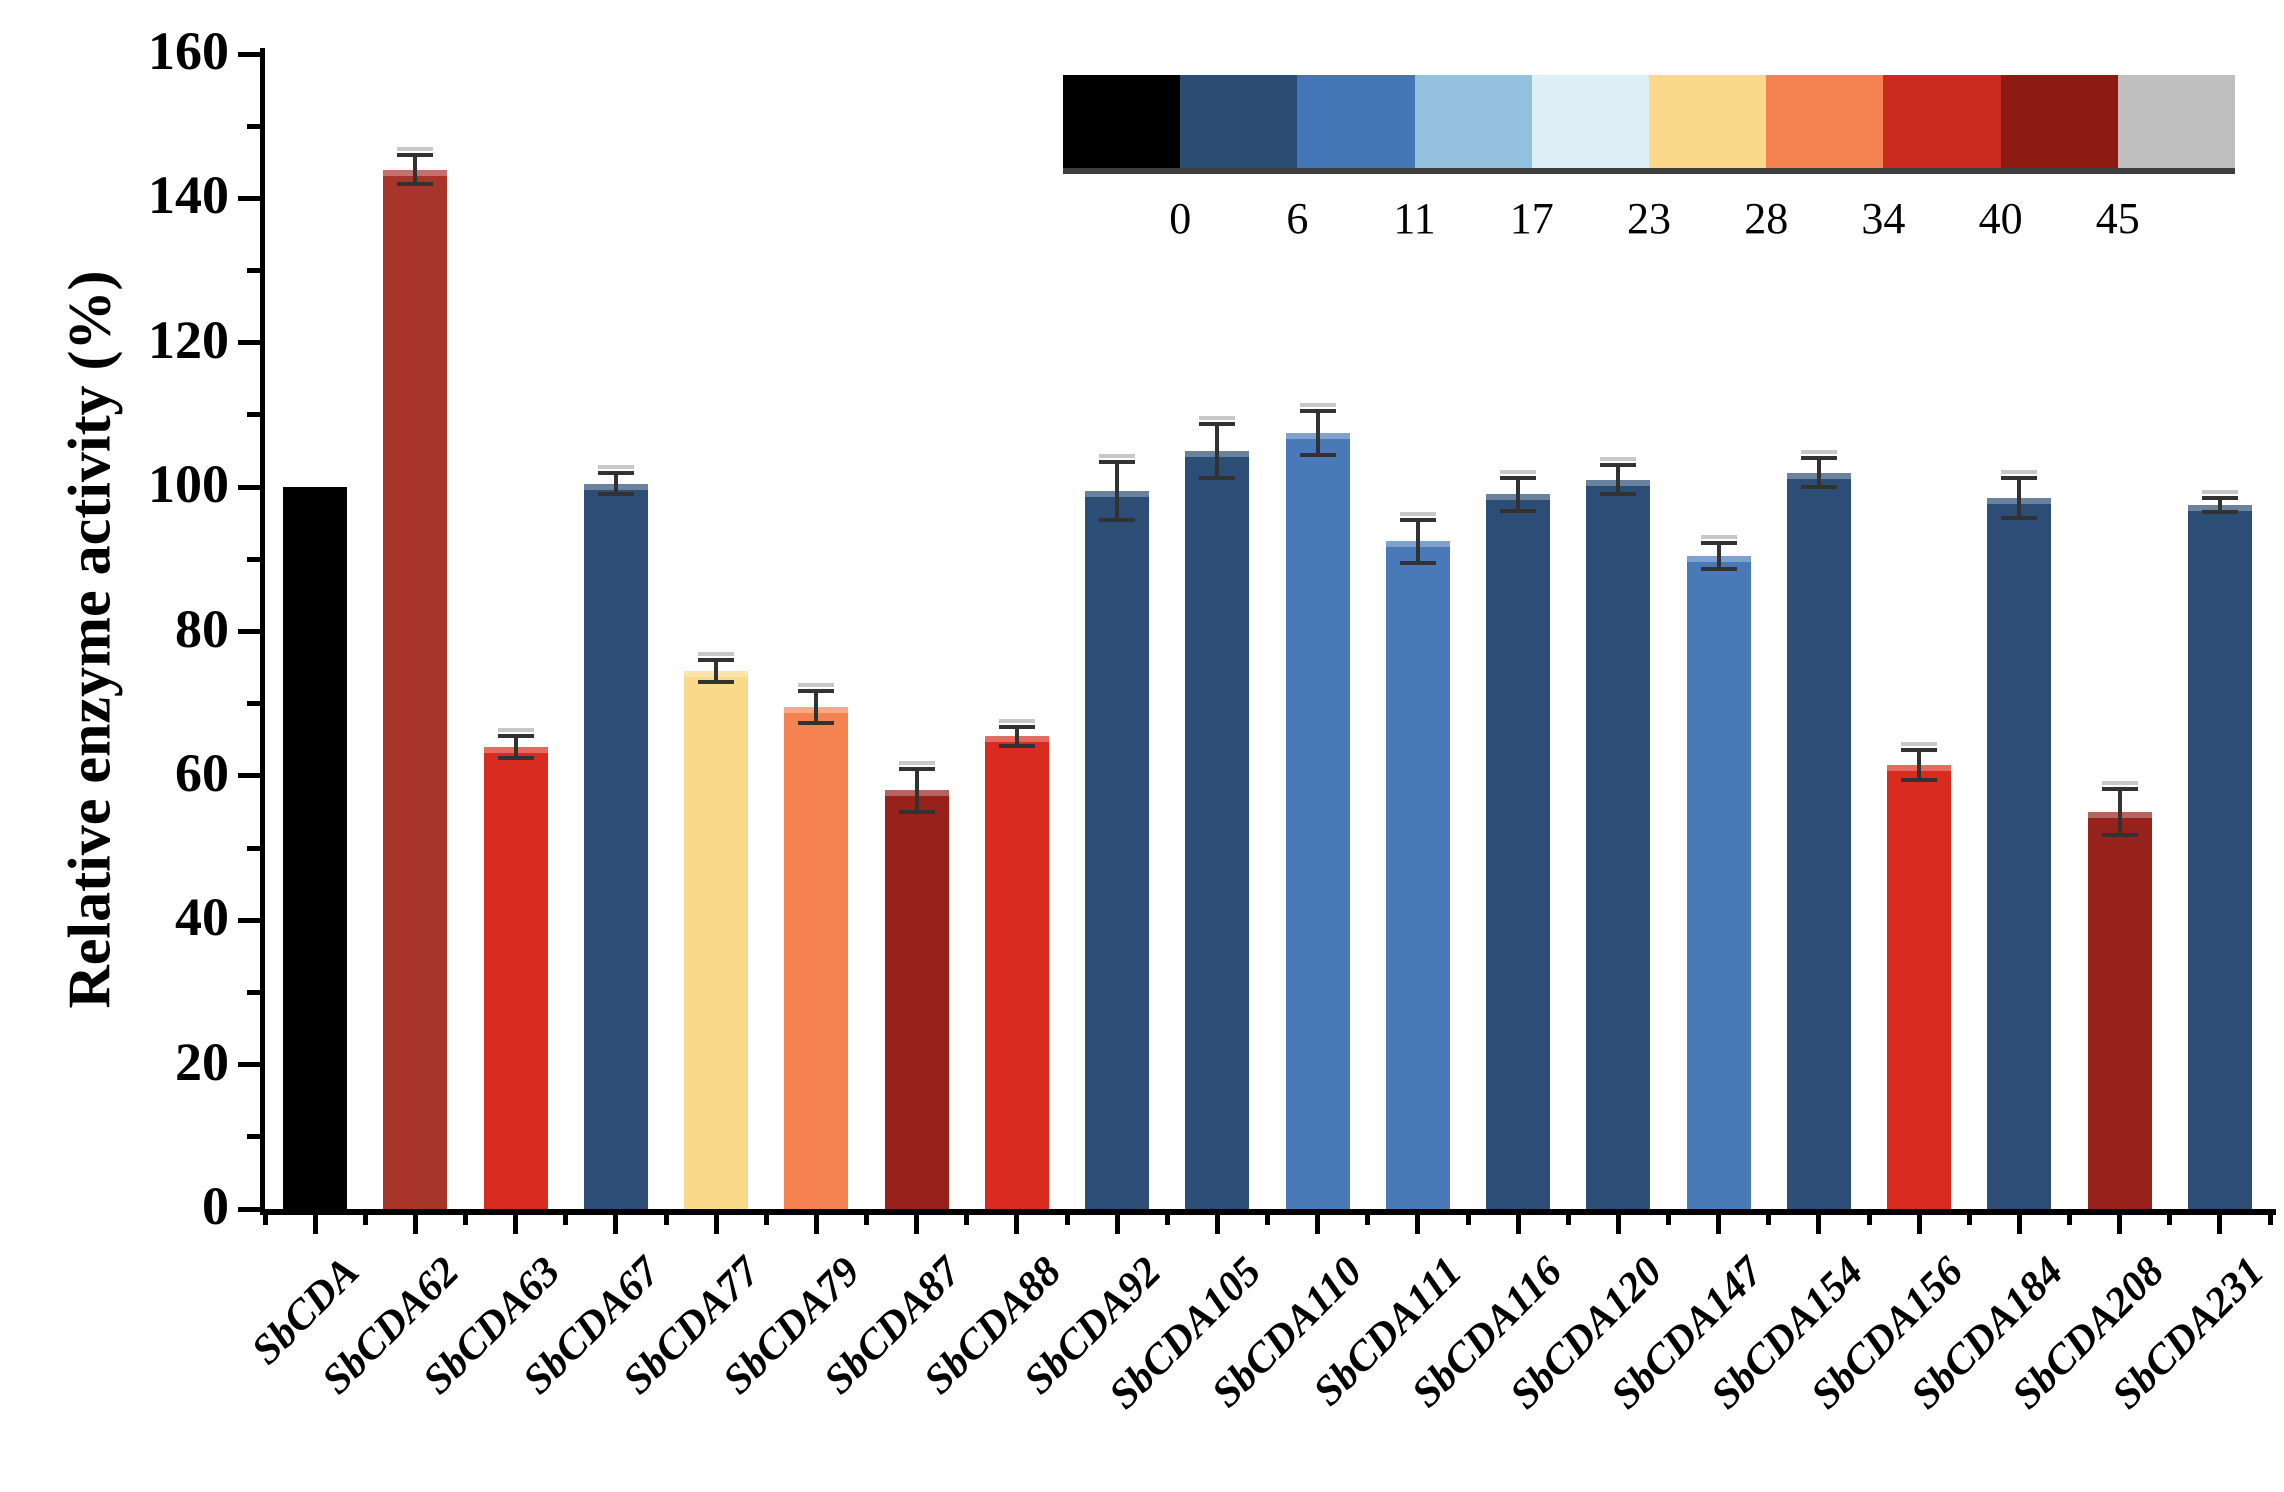 The height and width of the screenshot is (1492, 2284). I want to click on y-axis-line, so click(262, 631).